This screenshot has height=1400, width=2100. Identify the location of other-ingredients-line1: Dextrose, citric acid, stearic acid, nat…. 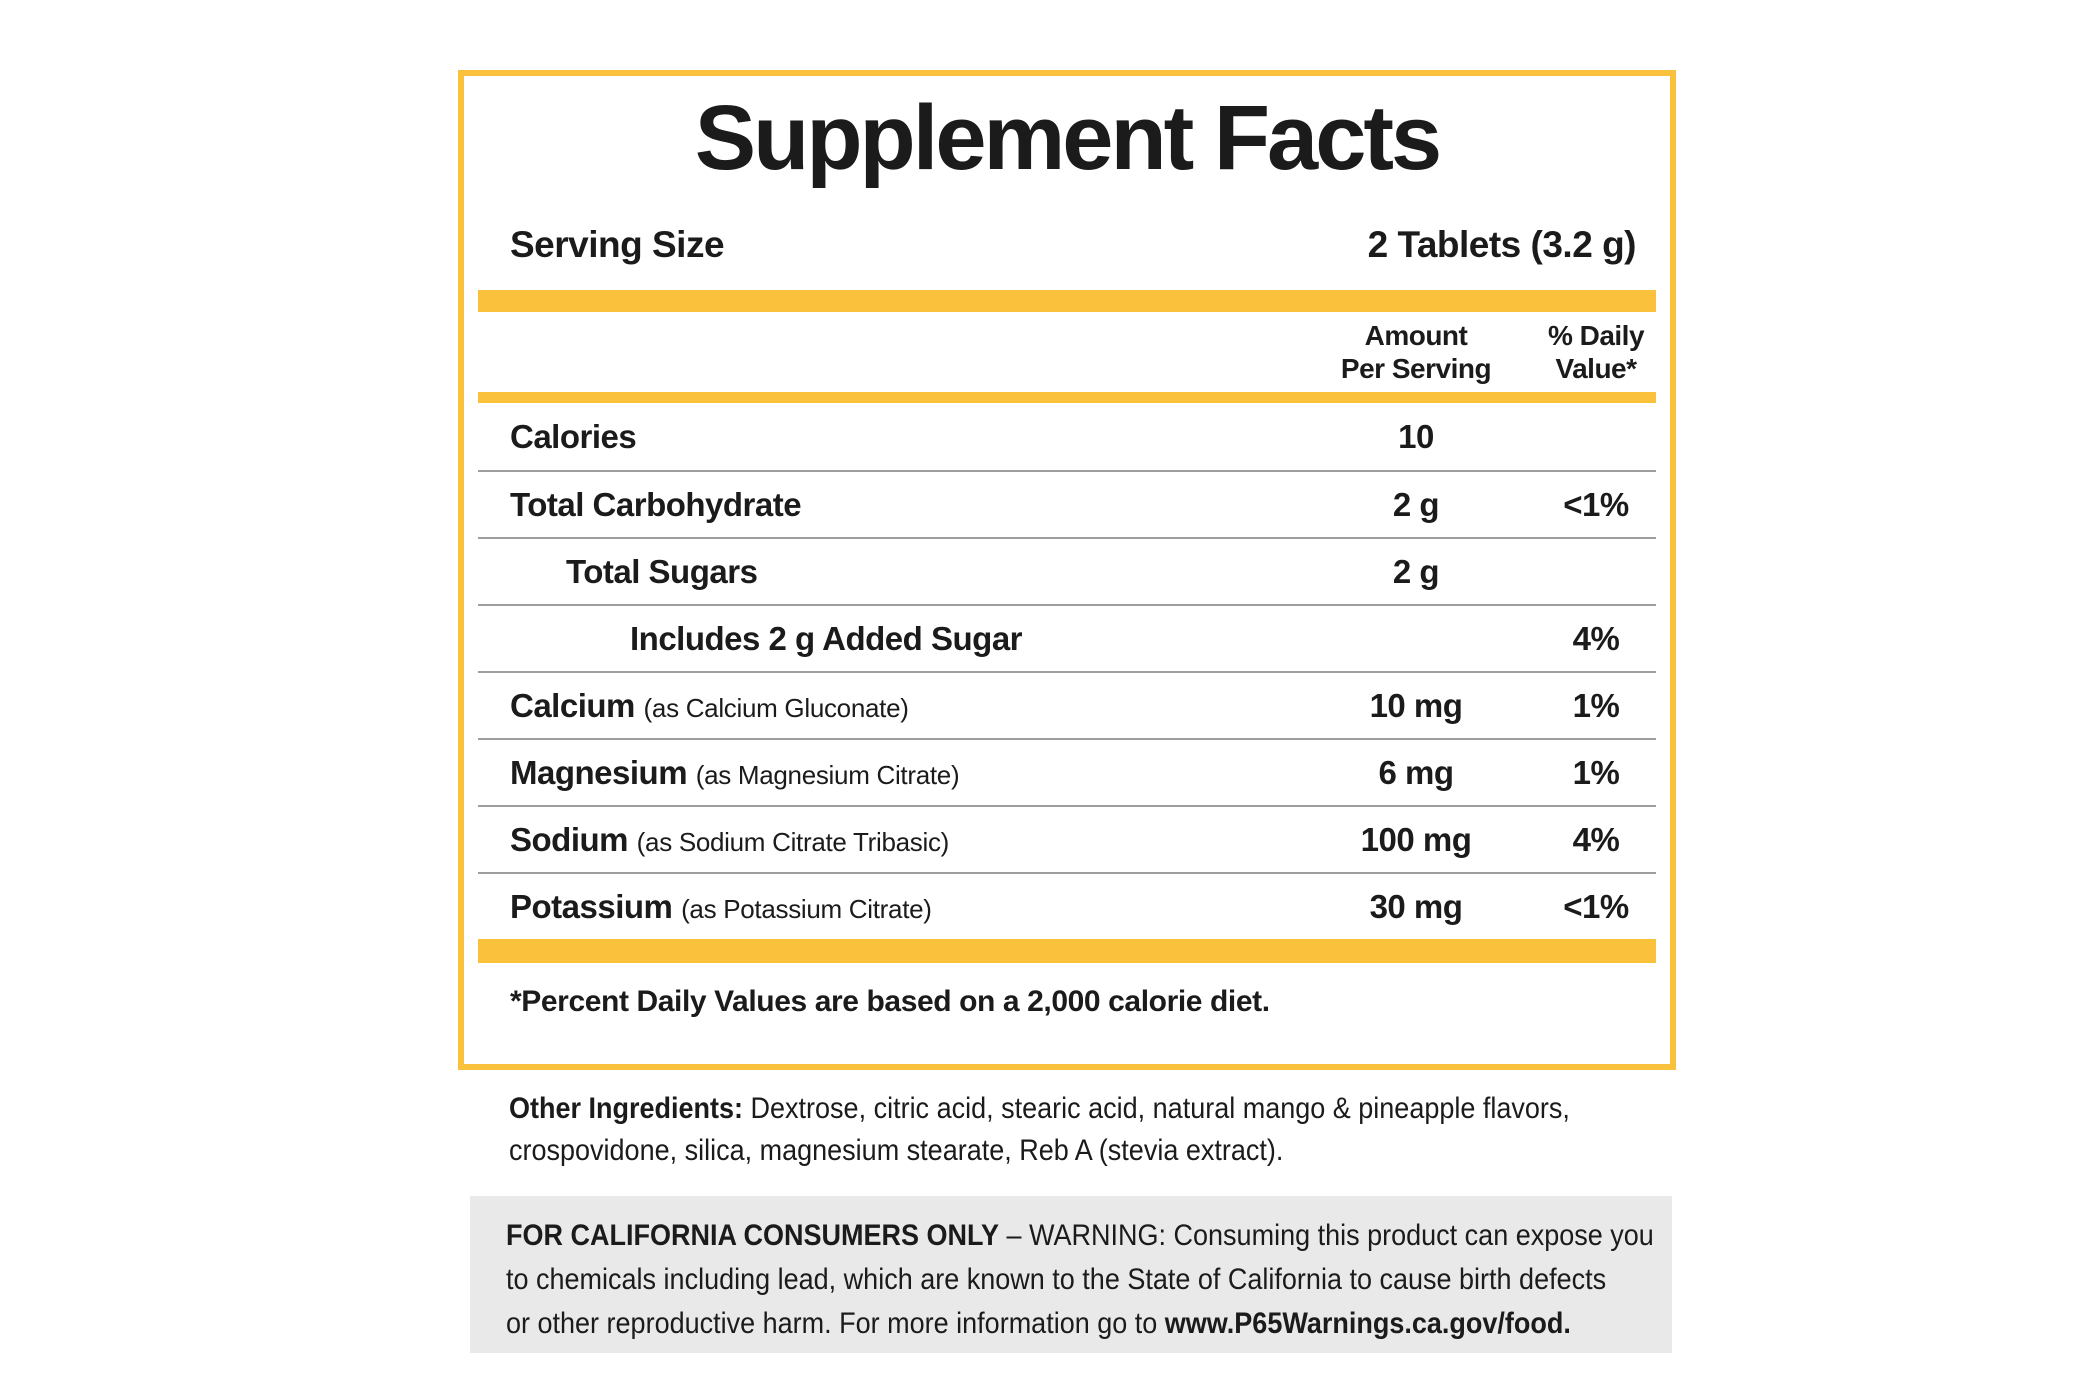
(1156, 1108).